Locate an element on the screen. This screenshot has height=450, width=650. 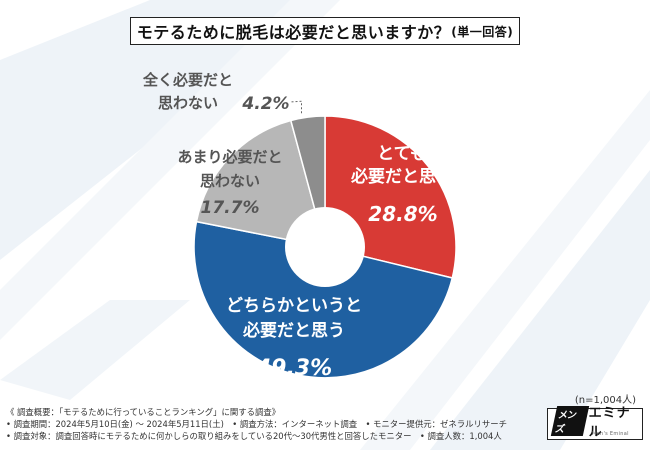
brand-logo: メンズ エミナル Men's Eminal is located at coordinates (595, 423).